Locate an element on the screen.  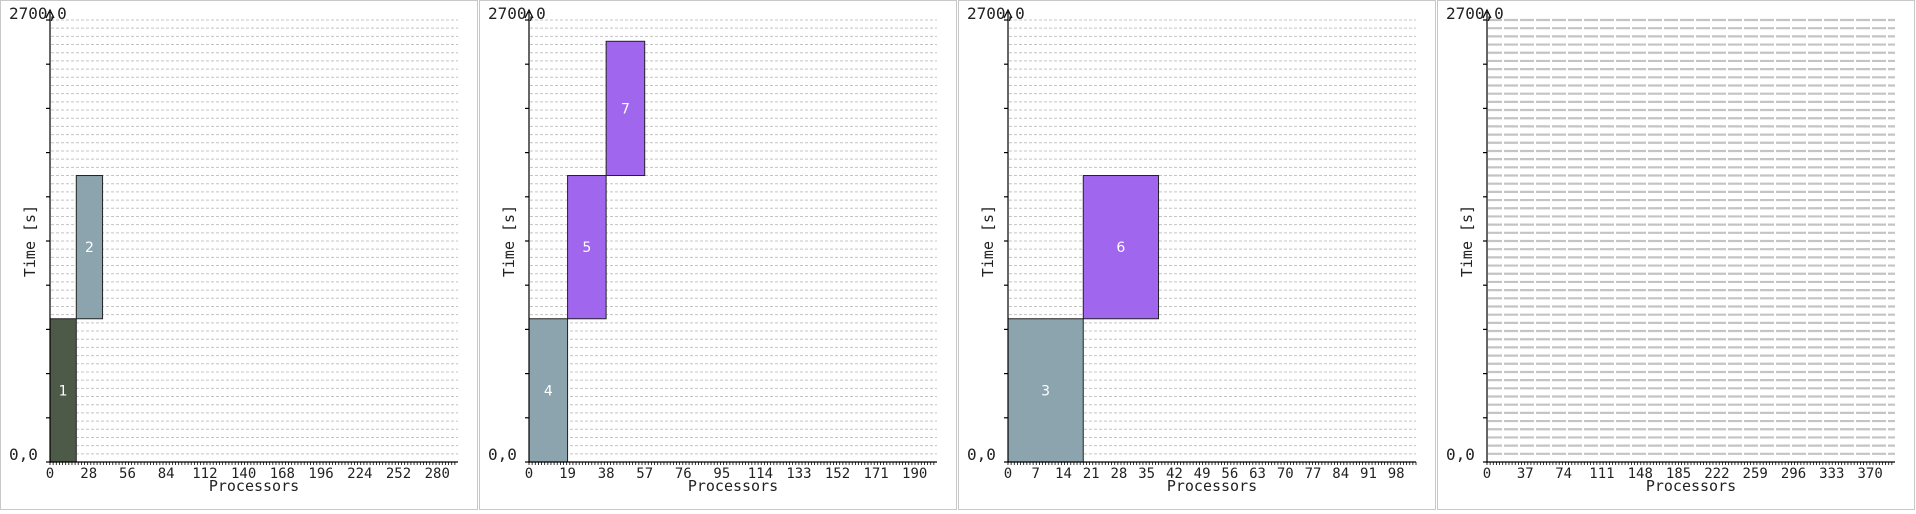
jobs: 12 is located at coordinates (76, 319).